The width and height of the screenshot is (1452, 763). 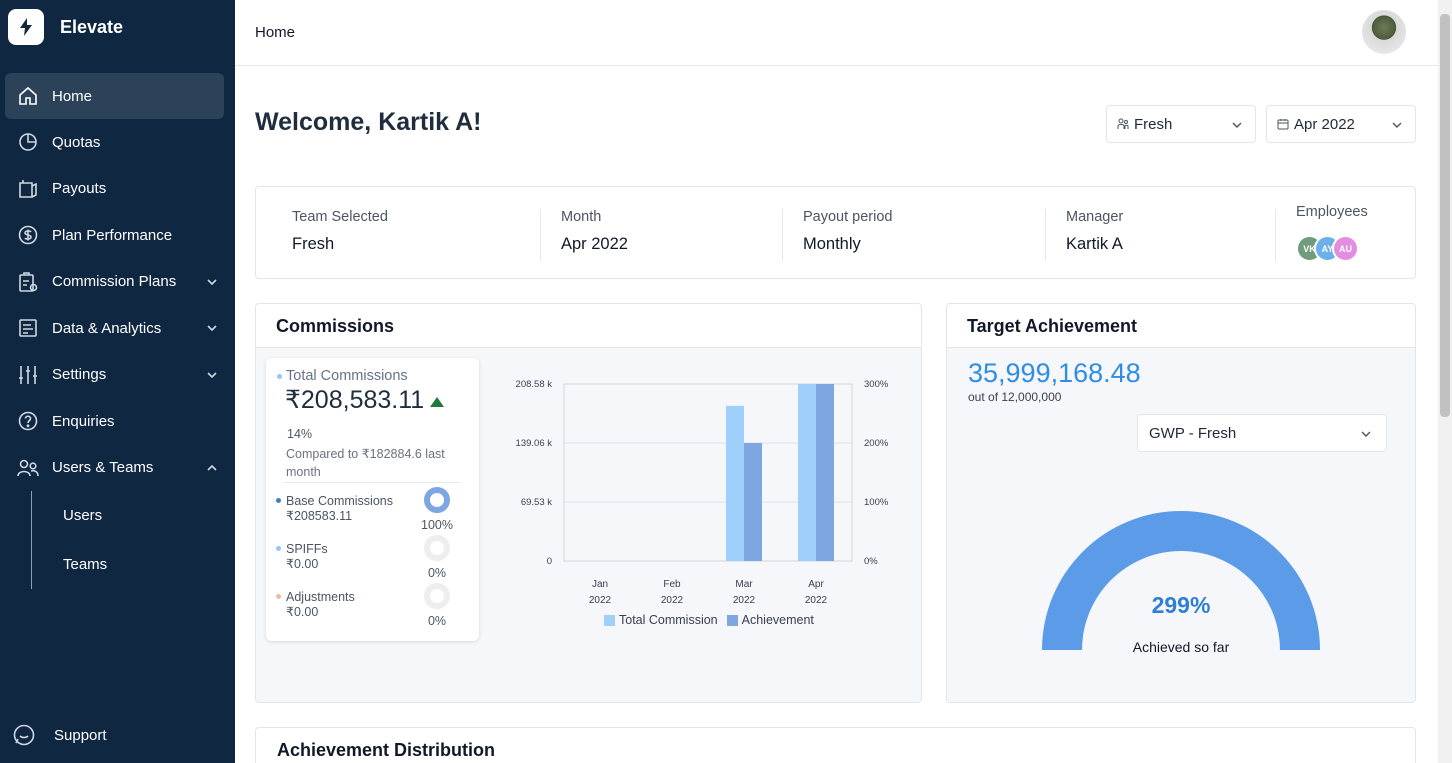 I want to click on clipboard-icon, so click(x=28, y=282).